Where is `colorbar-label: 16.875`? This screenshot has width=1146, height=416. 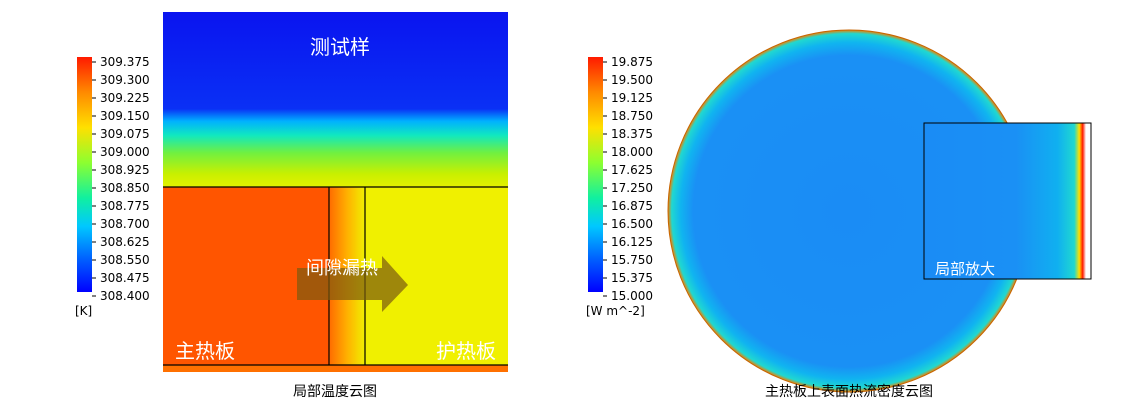
colorbar-label: 16.875 is located at coordinates (632, 206).